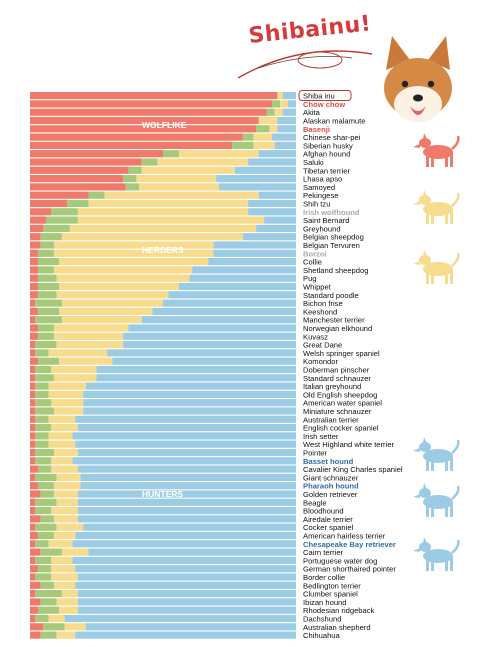 This screenshot has height=647, width=500. What do you see at coordinates (353, 469) in the screenshot?
I see `breed-label: Cavalier King Charles spaniel` at bounding box center [353, 469].